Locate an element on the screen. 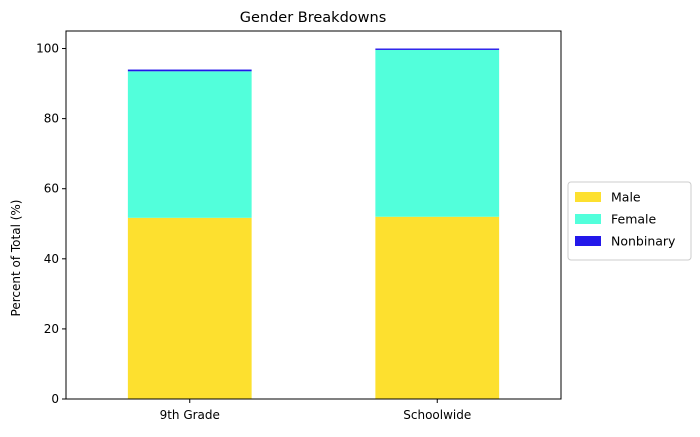 The height and width of the screenshot is (437, 700). y-tick-label: 0 is located at coordinates (55, 399).